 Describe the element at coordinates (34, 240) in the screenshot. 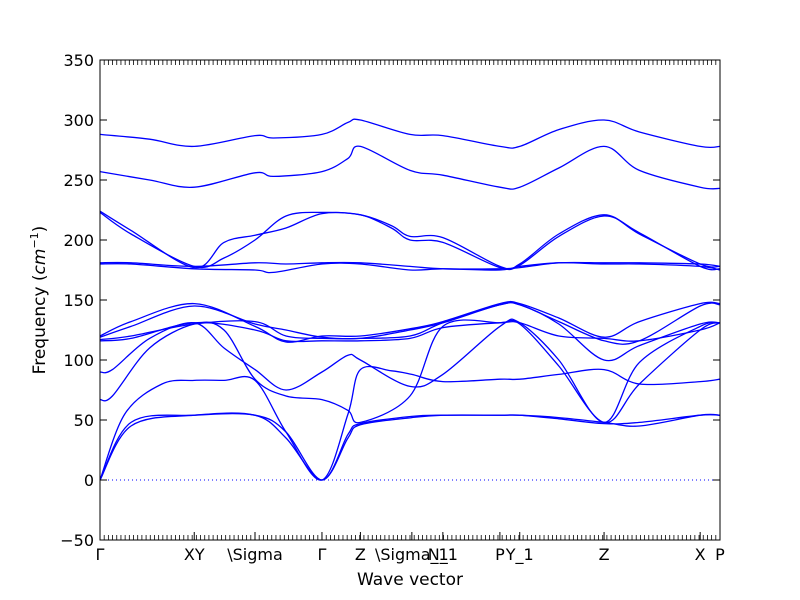

I see `y-axis-label-exponent: −1` at that location.